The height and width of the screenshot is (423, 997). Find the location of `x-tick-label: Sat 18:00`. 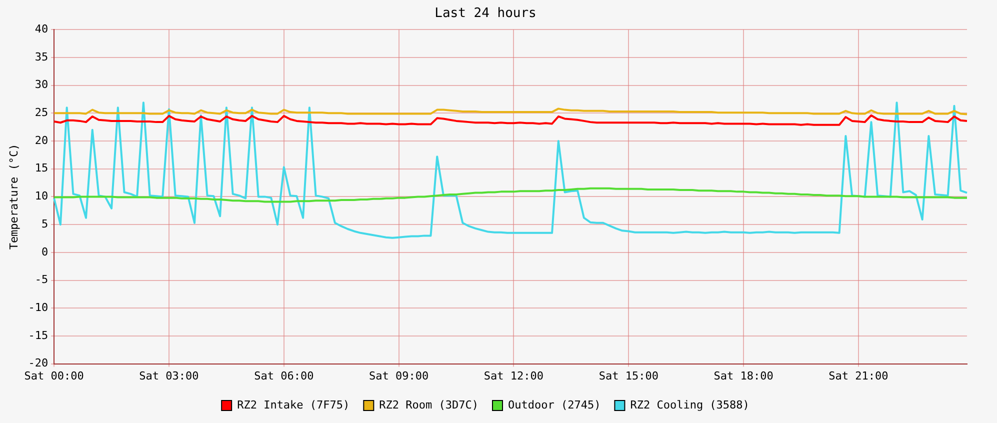

x-tick-label: Sat 18:00 is located at coordinates (744, 375).